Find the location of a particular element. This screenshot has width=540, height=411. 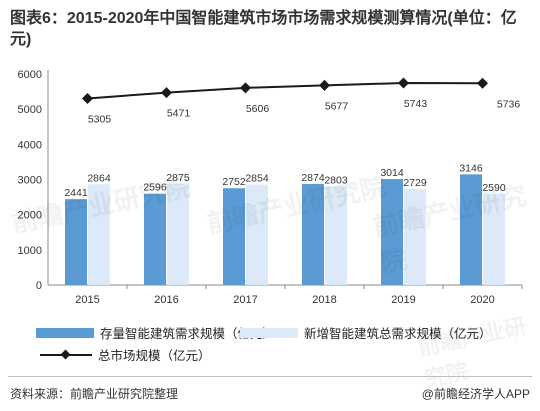

line-total-label: 5743 is located at coordinates (416, 104).